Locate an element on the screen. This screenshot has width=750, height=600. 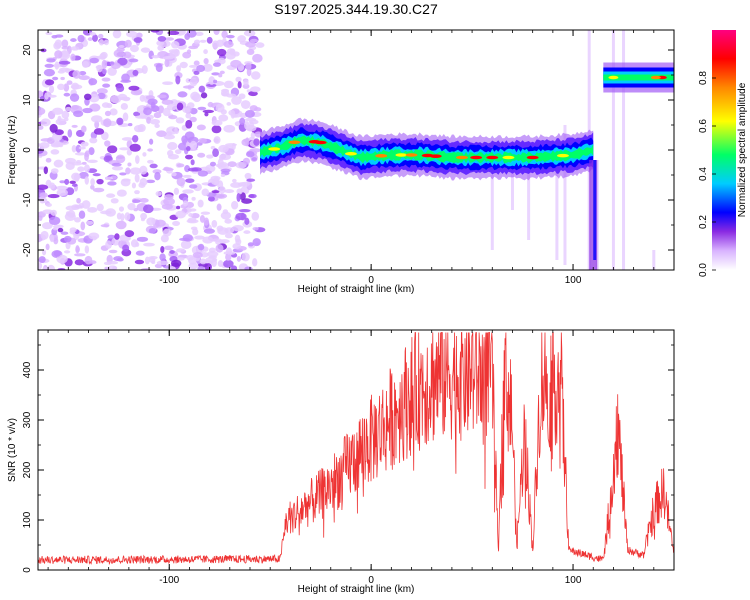
chart-title: S197.2025.344.19.30.C27 is located at coordinates (356, 9).